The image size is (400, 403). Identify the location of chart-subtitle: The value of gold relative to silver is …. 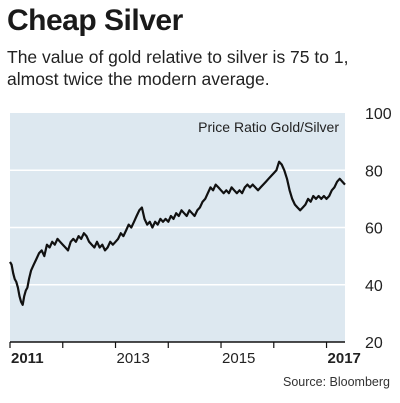
(178, 68).